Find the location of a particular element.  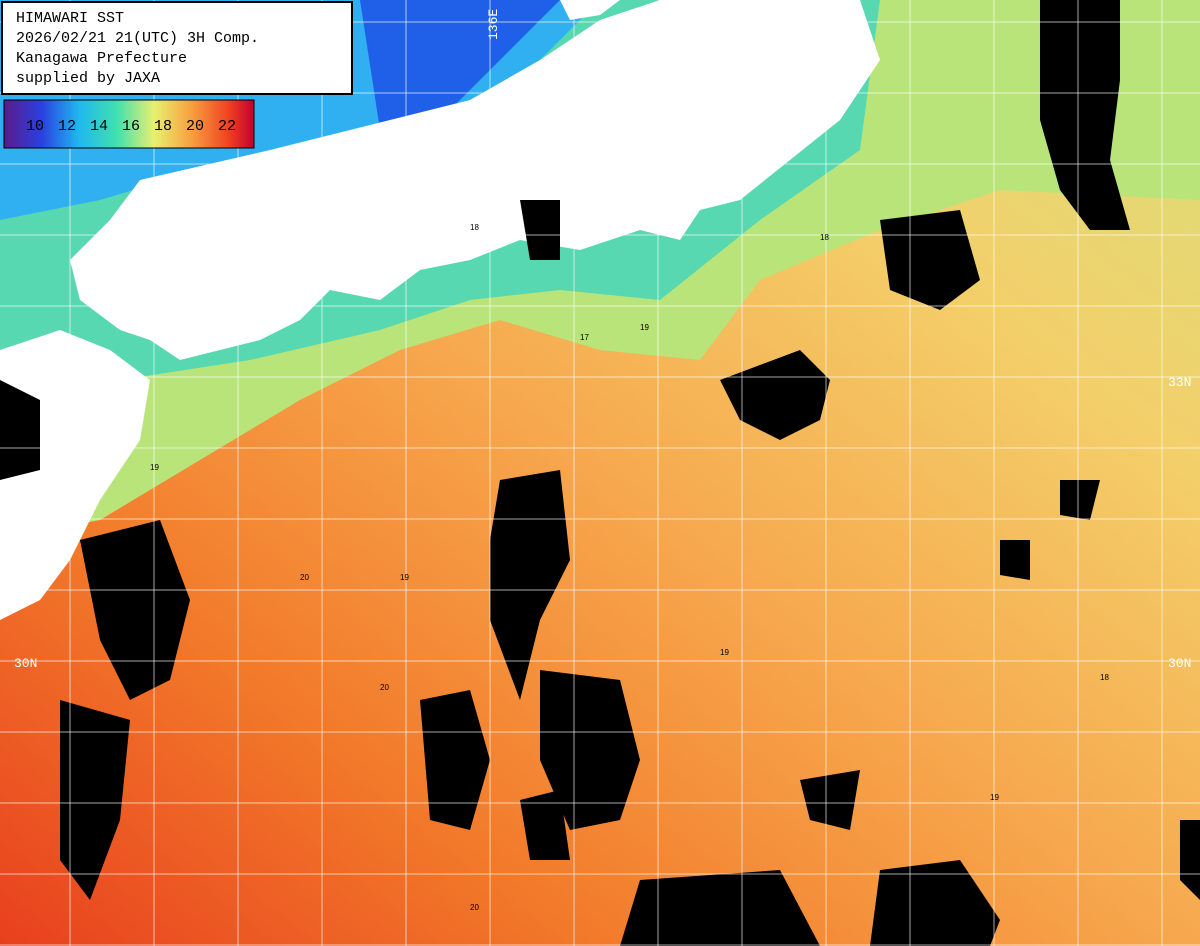

colorbar-label: 20 is located at coordinates (195, 126).